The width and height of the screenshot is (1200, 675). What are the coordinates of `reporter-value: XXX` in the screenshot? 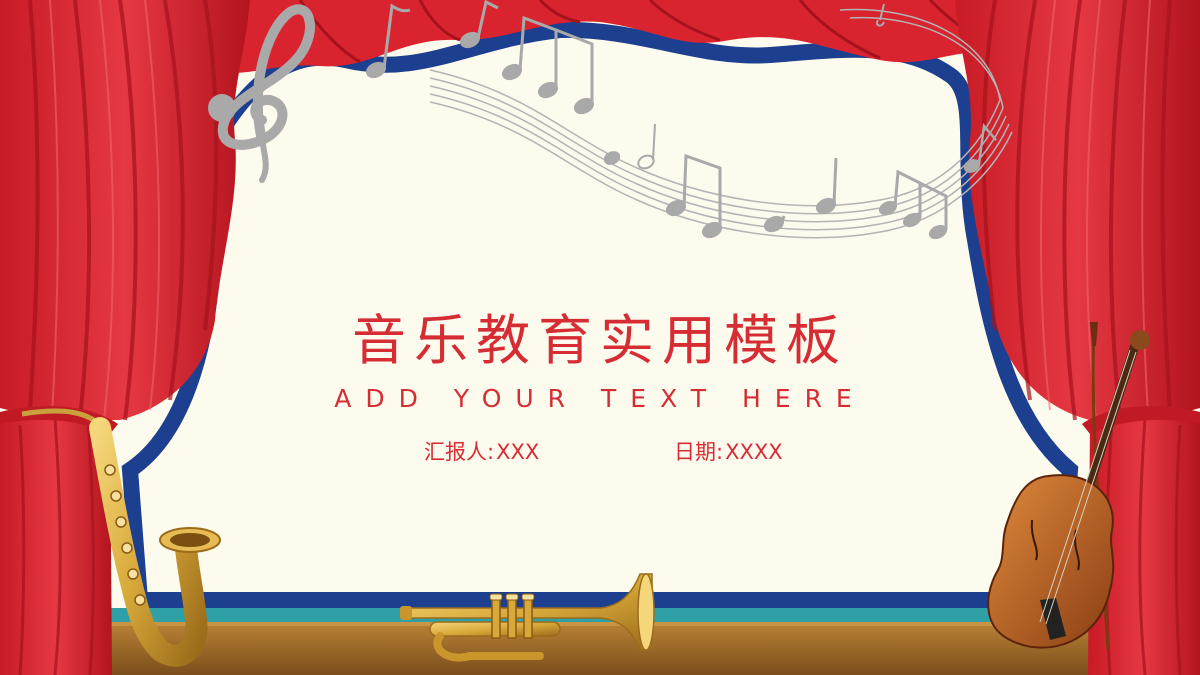 It's located at (518, 452).